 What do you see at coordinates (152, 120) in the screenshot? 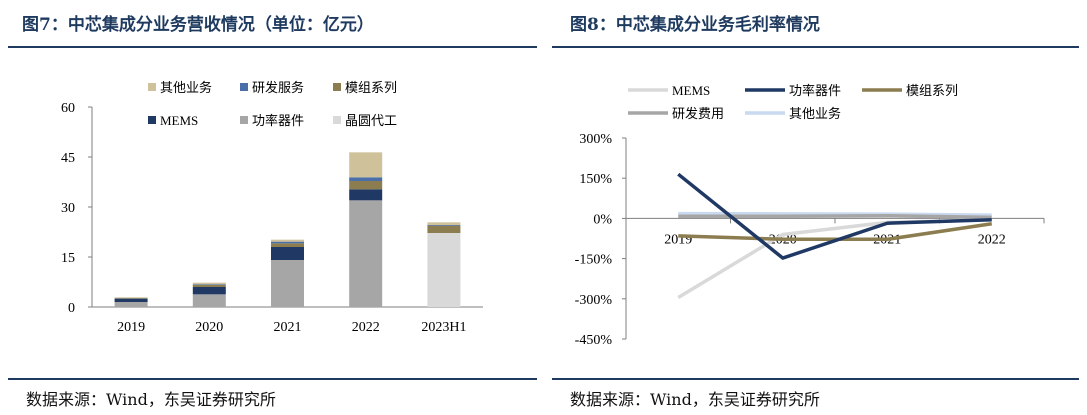
I see `legend-swatch-mems` at bounding box center [152, 120].